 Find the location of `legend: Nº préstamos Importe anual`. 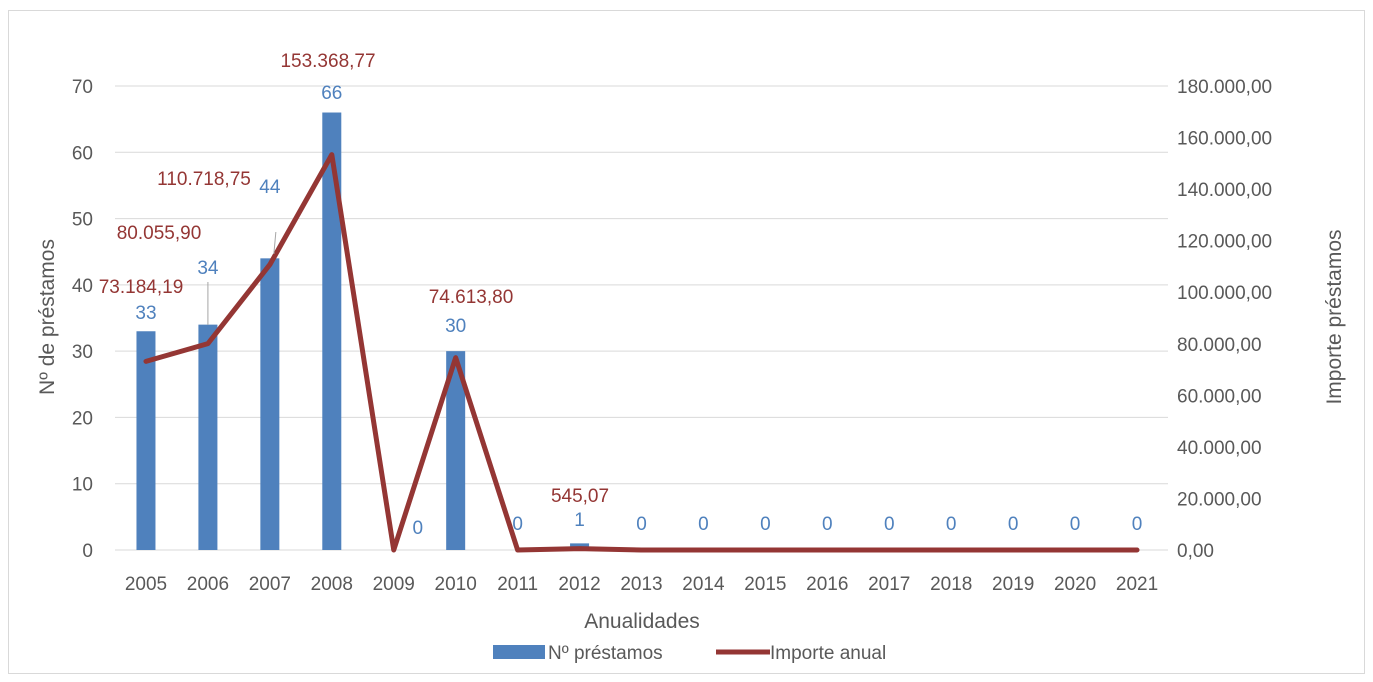

legend: Nº préstamos Importe anual is located at coordinates (689, 653).